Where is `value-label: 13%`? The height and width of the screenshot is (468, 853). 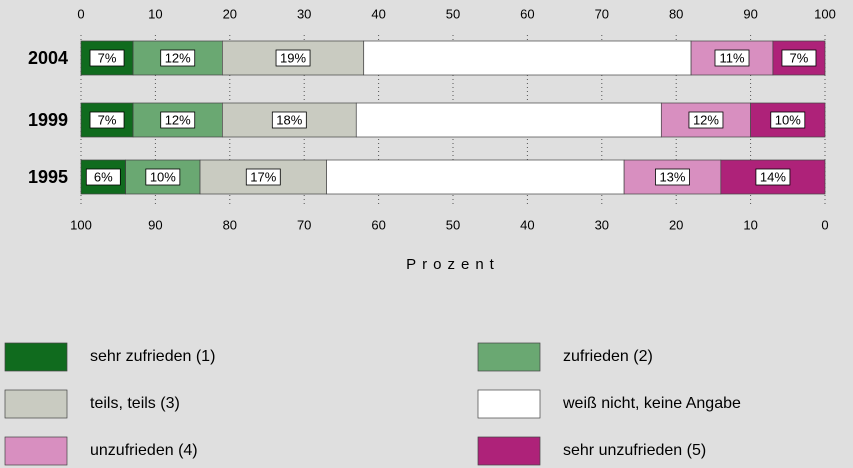
value-label: 13% is located at coordinates (672, 176).